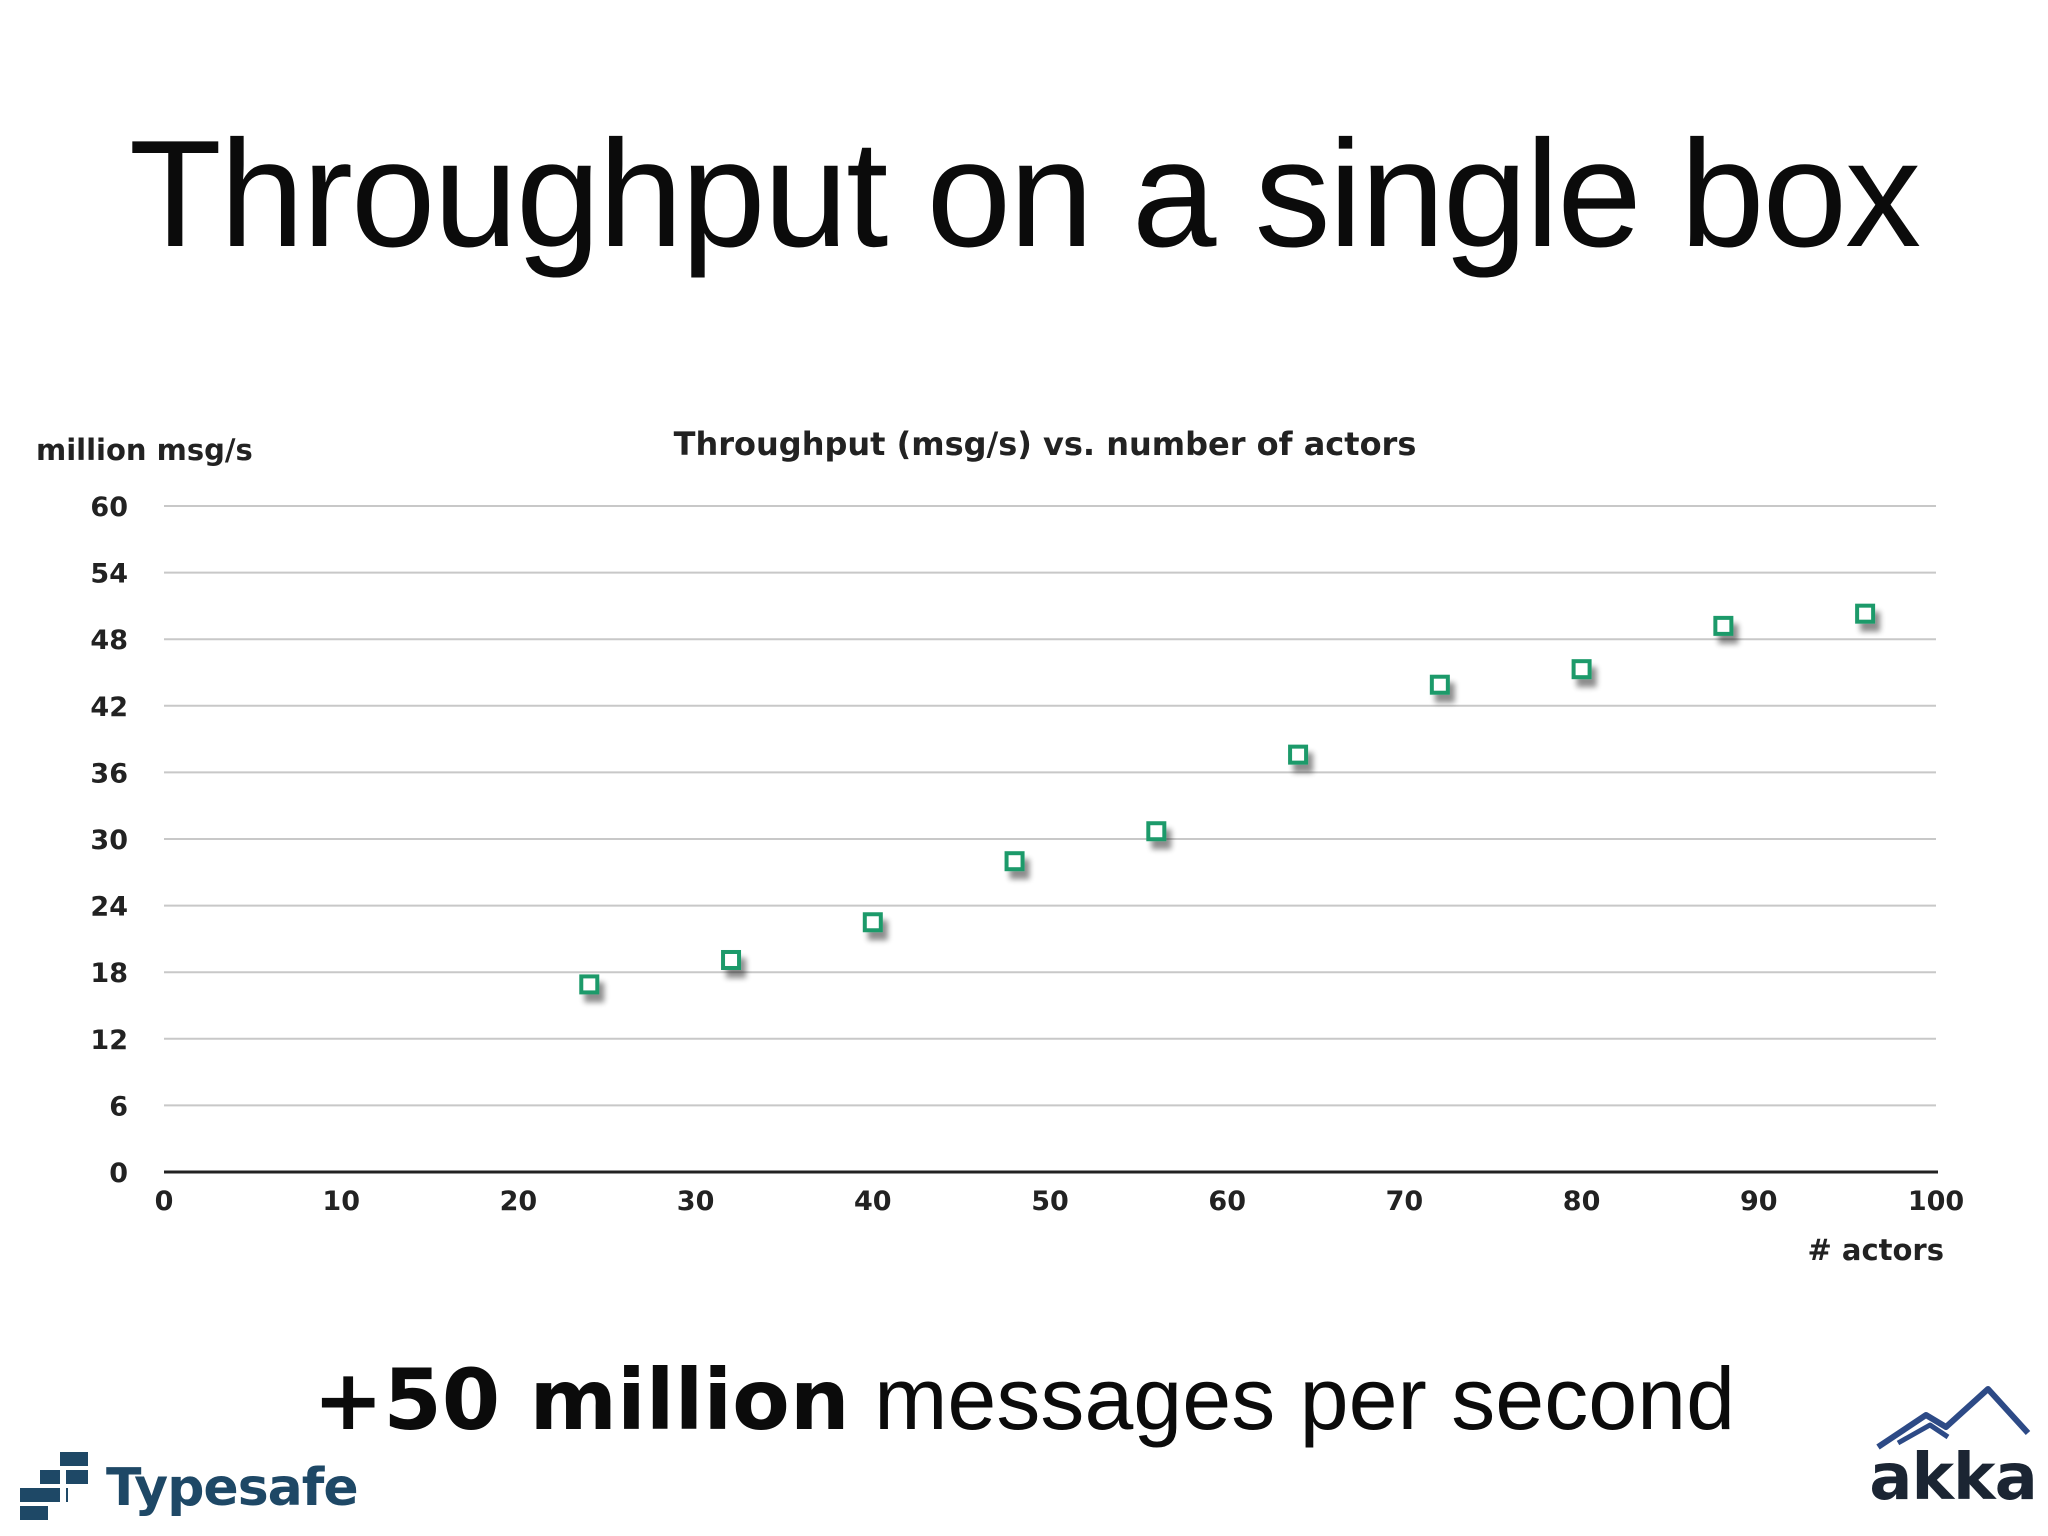 This screenshot has height=1536, width=2048. What do you see at coordinates (873, 1201) in the screenshot?
I see `x-tick-label-4: 40` at bounding box center [873, 1201].